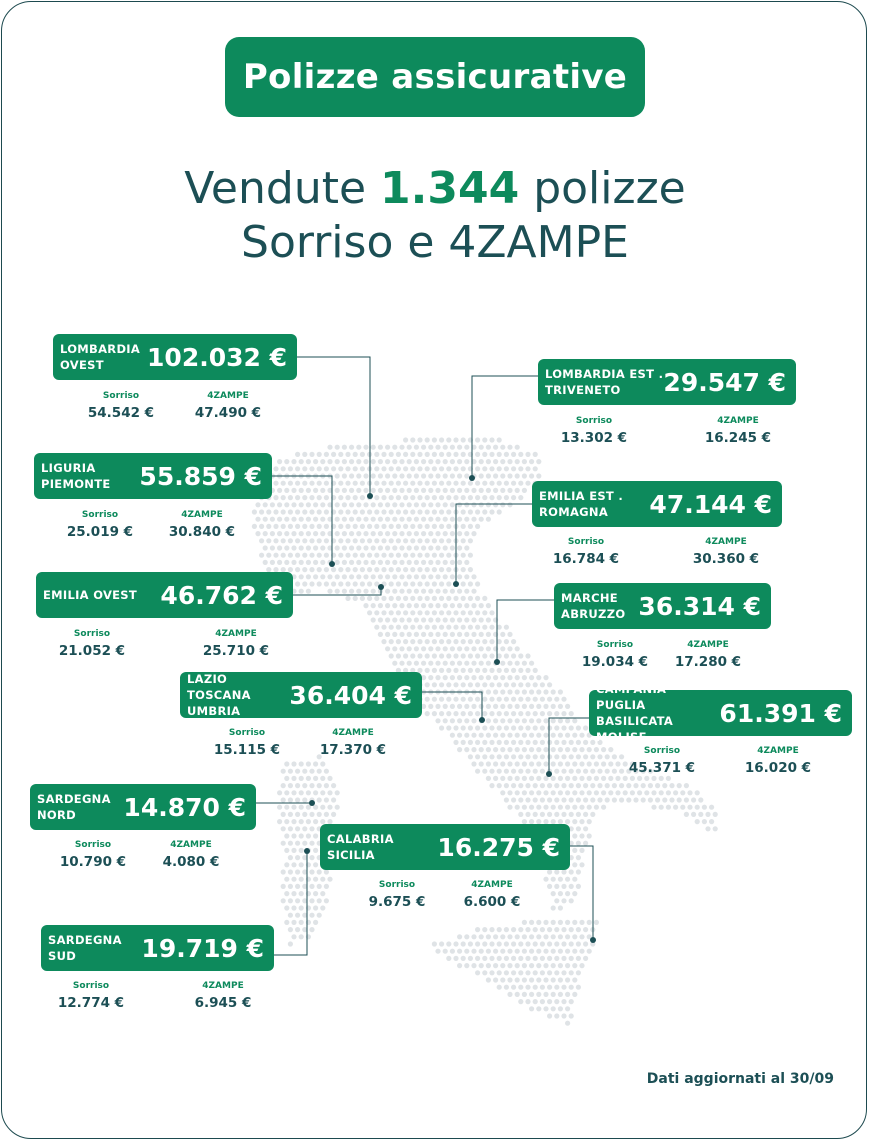 Image resolution: width=870 pixels, height=1142 pixels. What do you see at coordinates (397, 902) in the screenshot?
I see `sorriso-amount: 9.675 €` at bounding box center [397, 902].